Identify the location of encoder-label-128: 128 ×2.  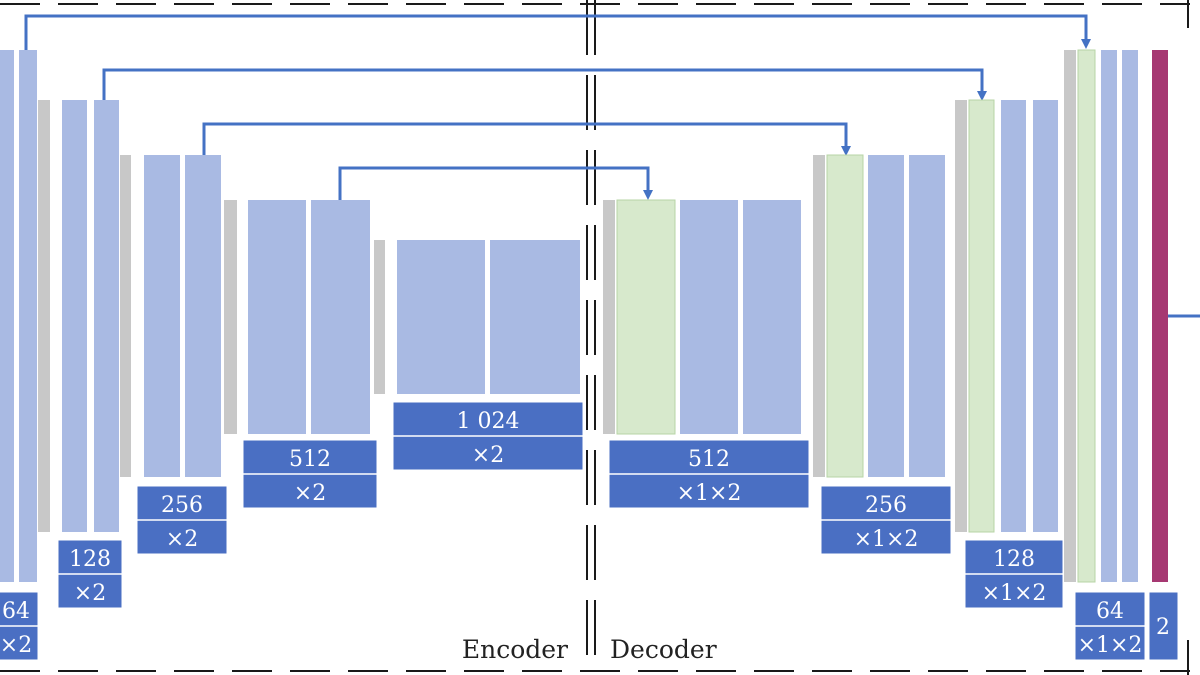
(90, 574).